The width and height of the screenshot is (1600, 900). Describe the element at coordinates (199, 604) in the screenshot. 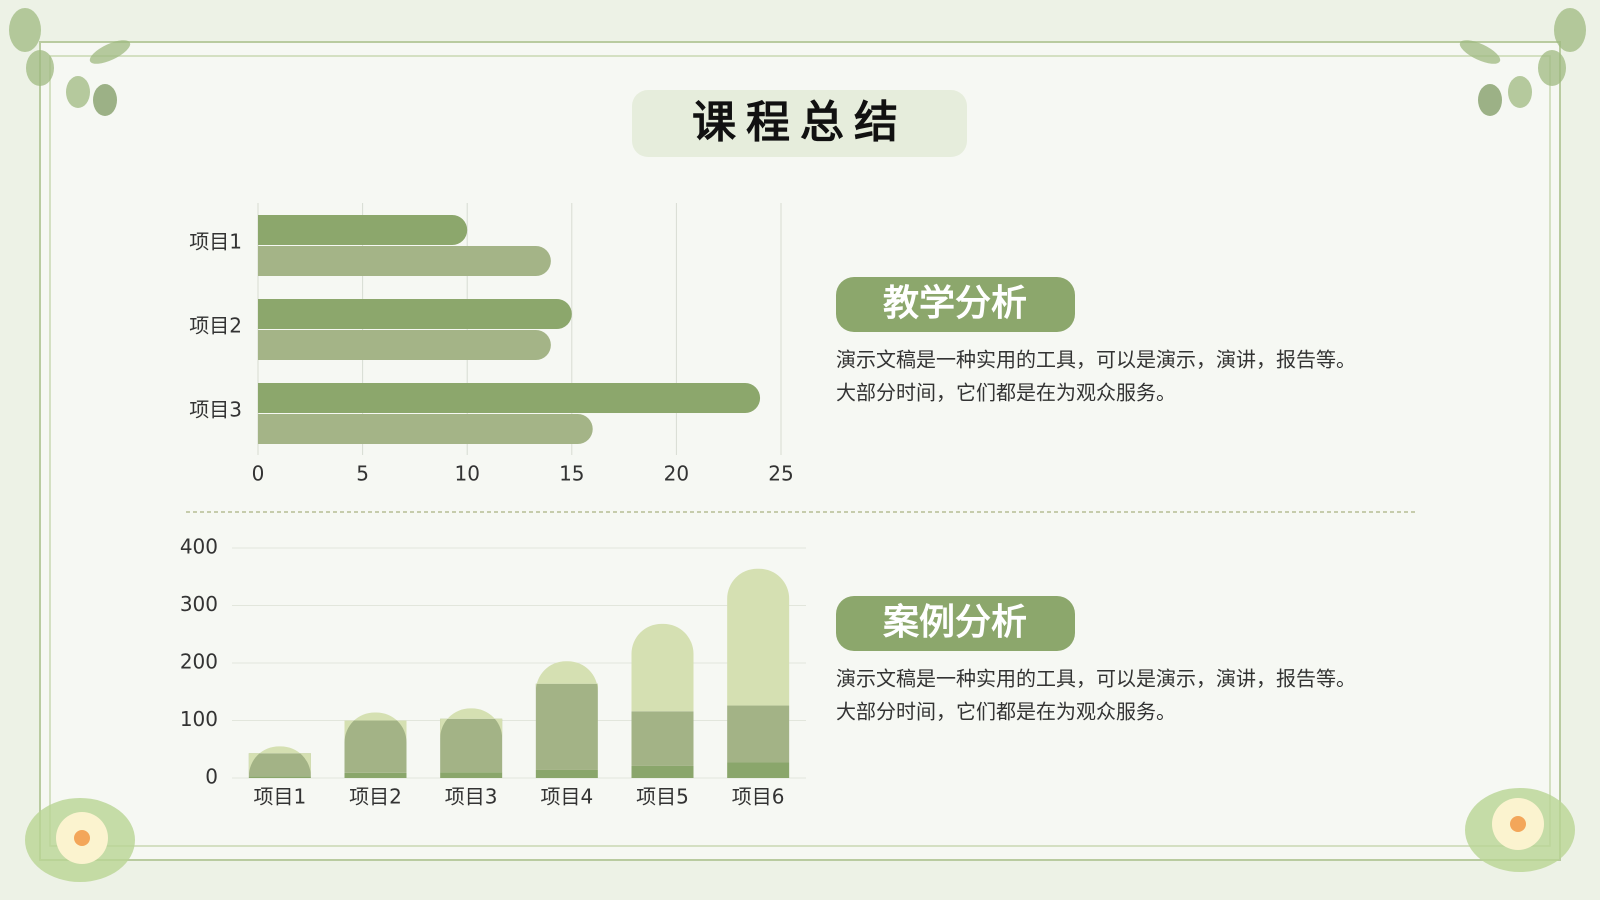

I see `y-tick-label: 300` at that location.